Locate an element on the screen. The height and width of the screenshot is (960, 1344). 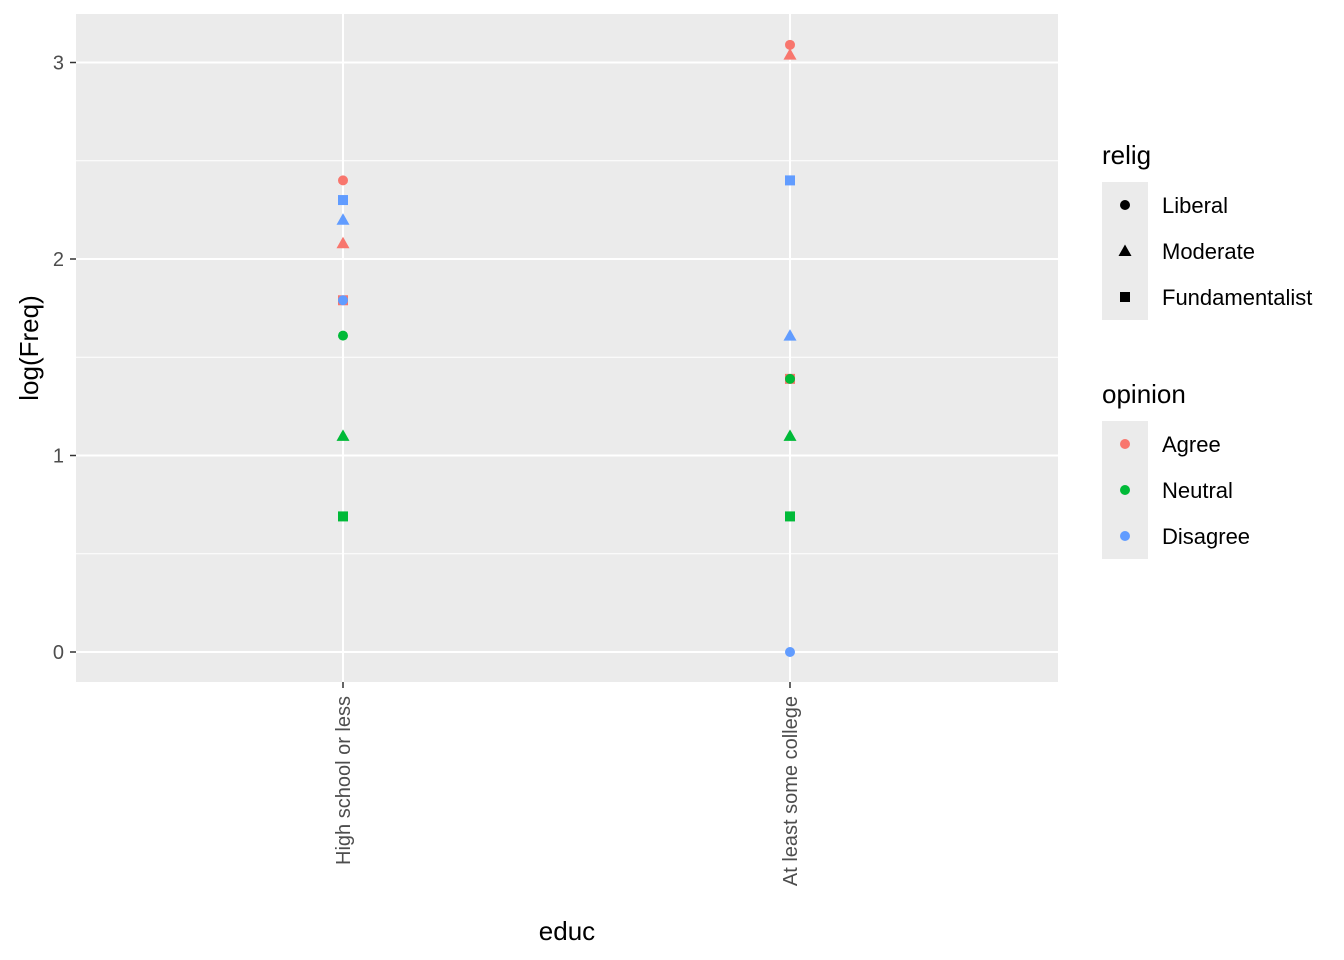
legend-title-relig: relig is located at coordinates (1126, 155).